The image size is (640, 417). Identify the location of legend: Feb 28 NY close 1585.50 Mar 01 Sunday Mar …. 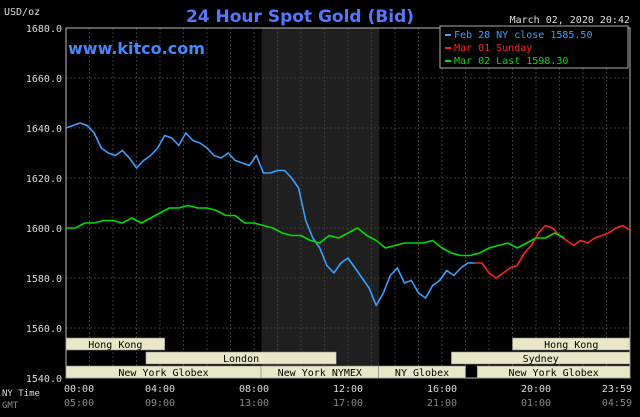
(534, 47).